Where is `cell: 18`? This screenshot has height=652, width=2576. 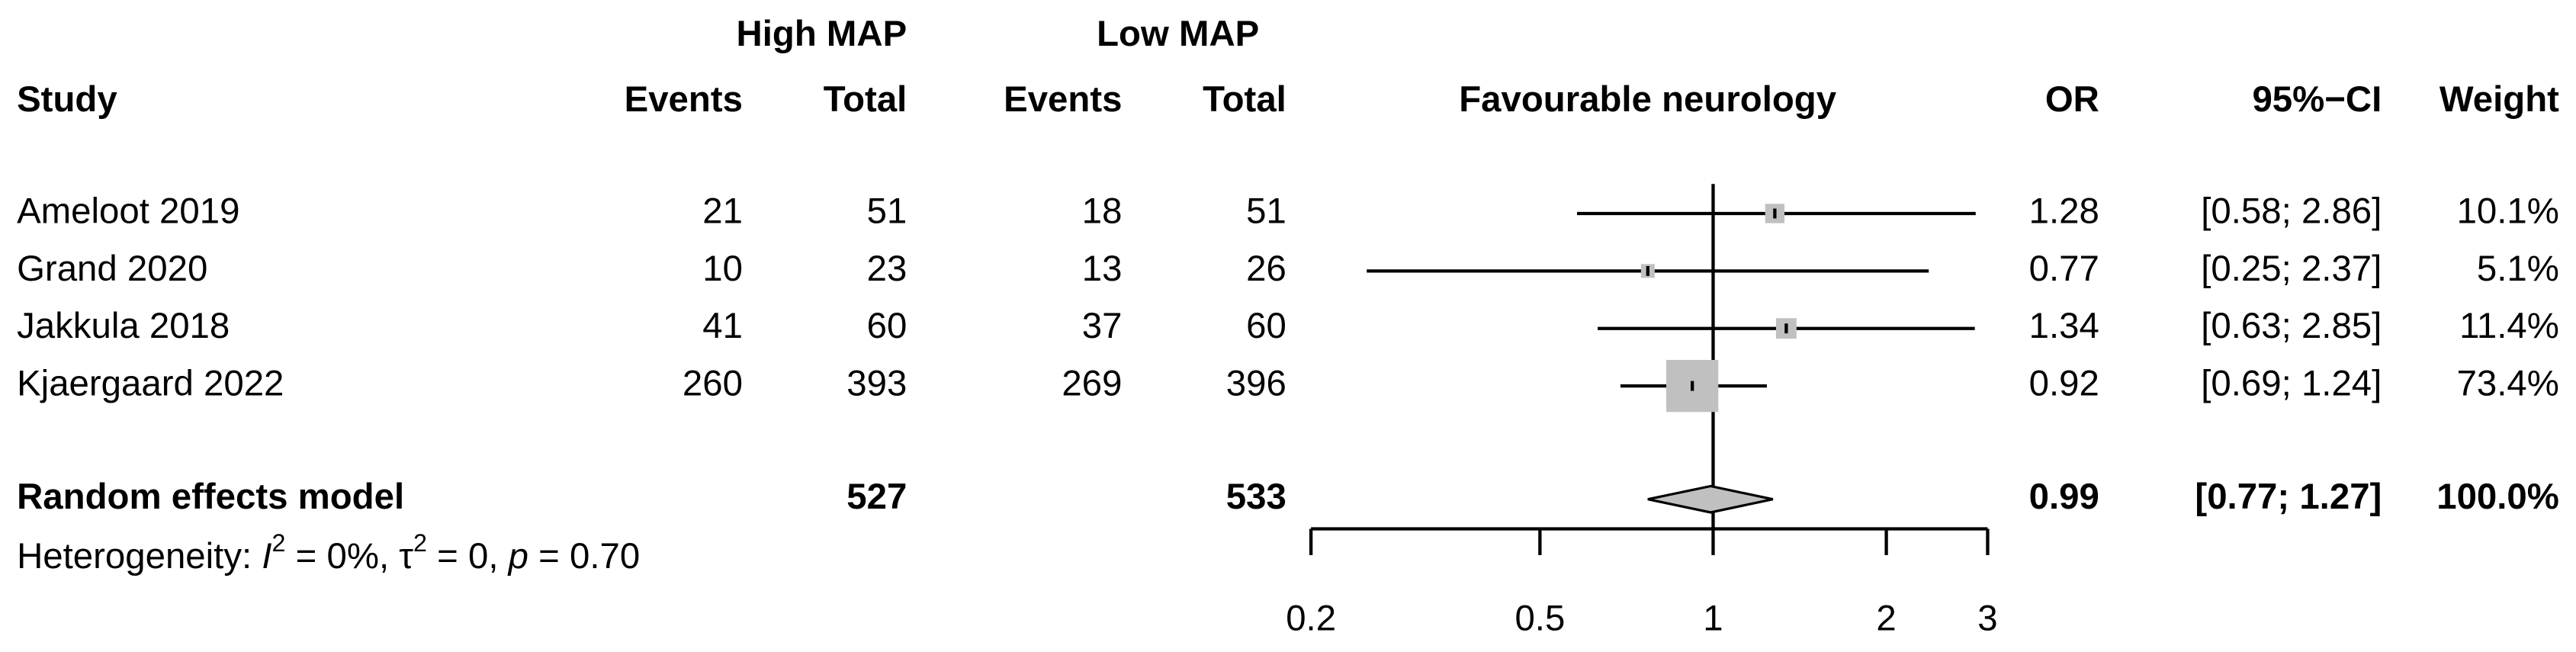 cell: 18 is located at coordinates (1102, 211).